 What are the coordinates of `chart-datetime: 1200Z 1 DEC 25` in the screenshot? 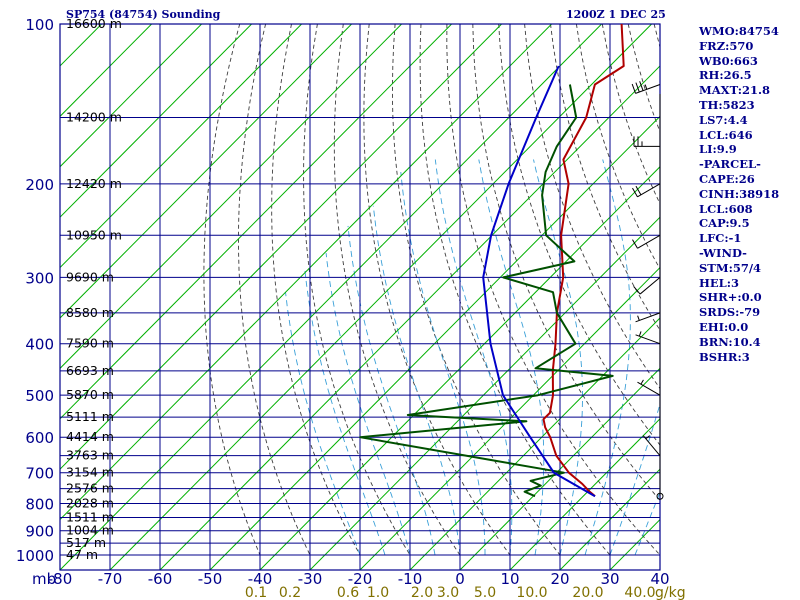 It's located at (616, 14).